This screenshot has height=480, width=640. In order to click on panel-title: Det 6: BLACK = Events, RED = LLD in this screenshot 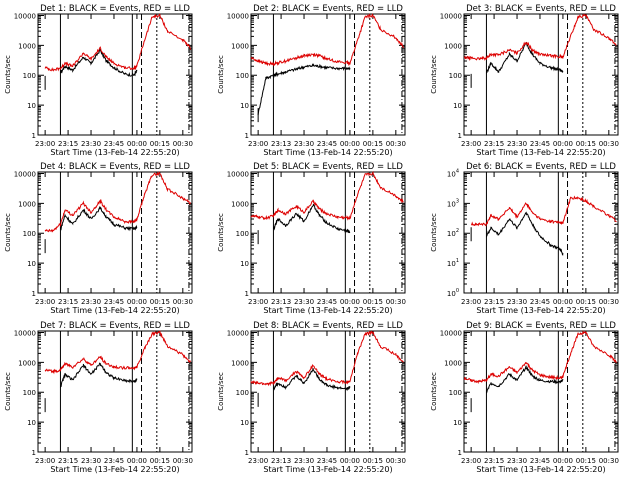, I will do `click(541, 167)`.